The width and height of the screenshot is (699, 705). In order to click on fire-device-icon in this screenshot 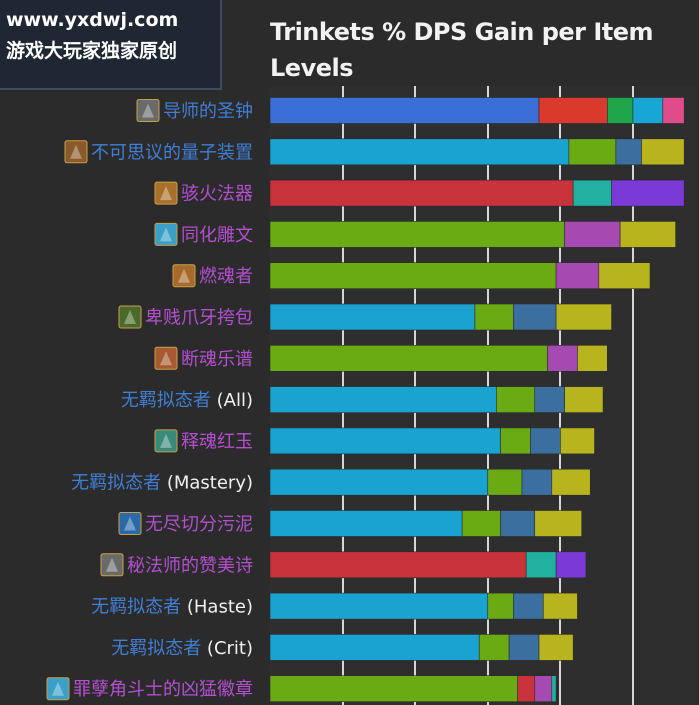, I will do `click(166, 193)`.